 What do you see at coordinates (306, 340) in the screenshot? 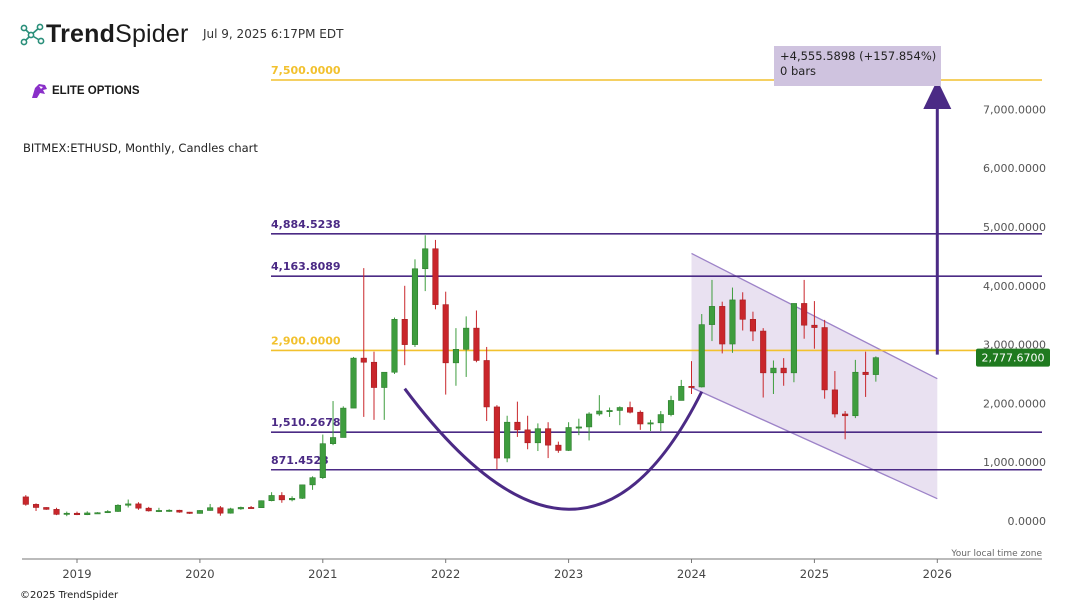
I see `level-label-3: 2,900.0000` at bounding box center [306, 340].